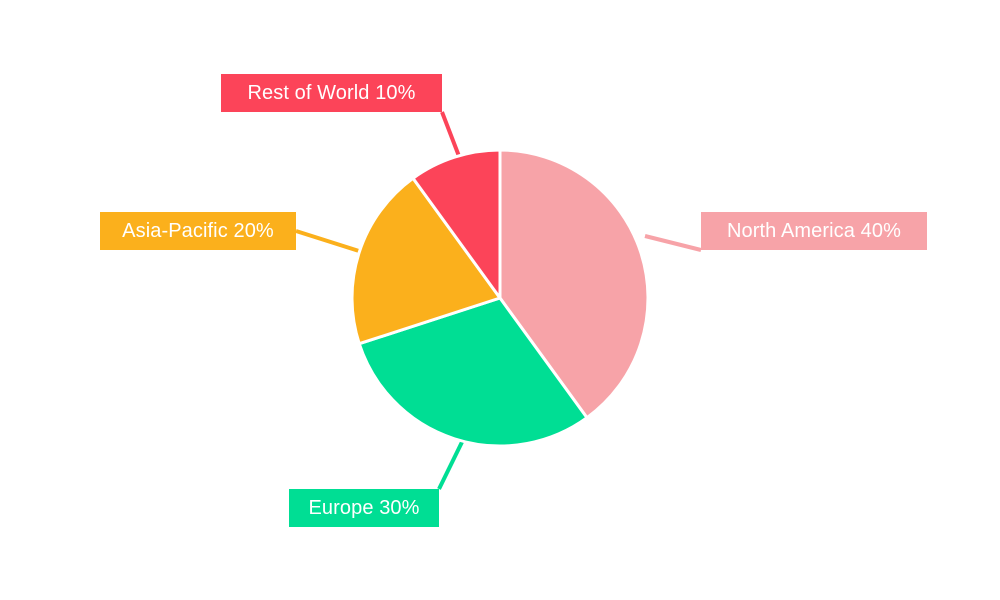 This screenshot has height=600, width=1000. I want to click on pie-label-text-europe: Europe 30%, so click(364, 508).